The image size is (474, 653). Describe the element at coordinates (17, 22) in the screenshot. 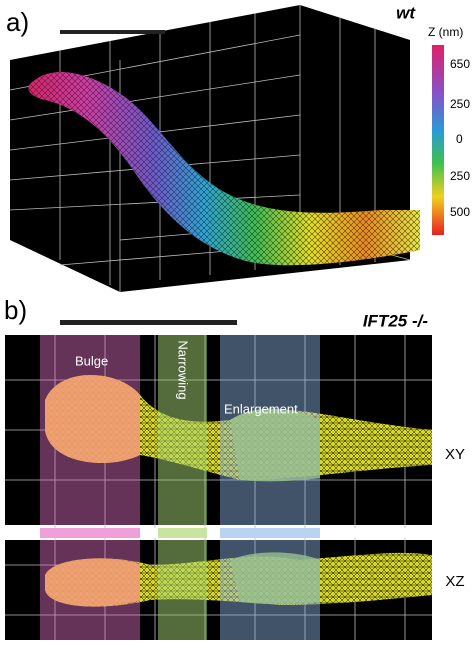

I see `panel-label: a)` at that location.